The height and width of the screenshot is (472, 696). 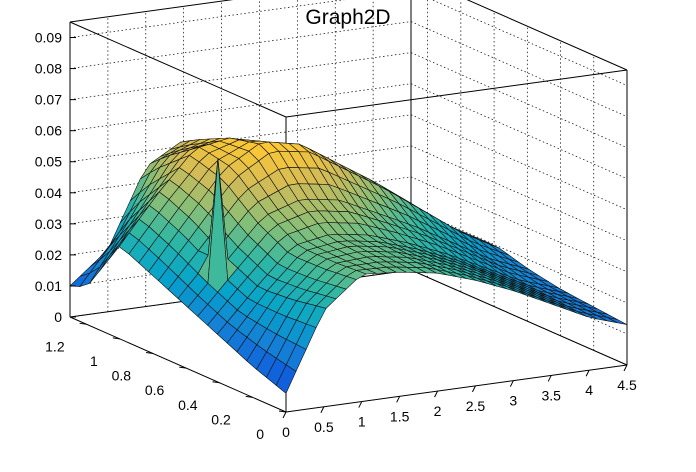 What do you see at coordinates (55, 177) in the screenshot?
I see `z-axis-ticks: 0 0.01 0.02 0.03 0.04 0.05 0.06 0.07 0.08 0.09` at bounding box center [55, 177].